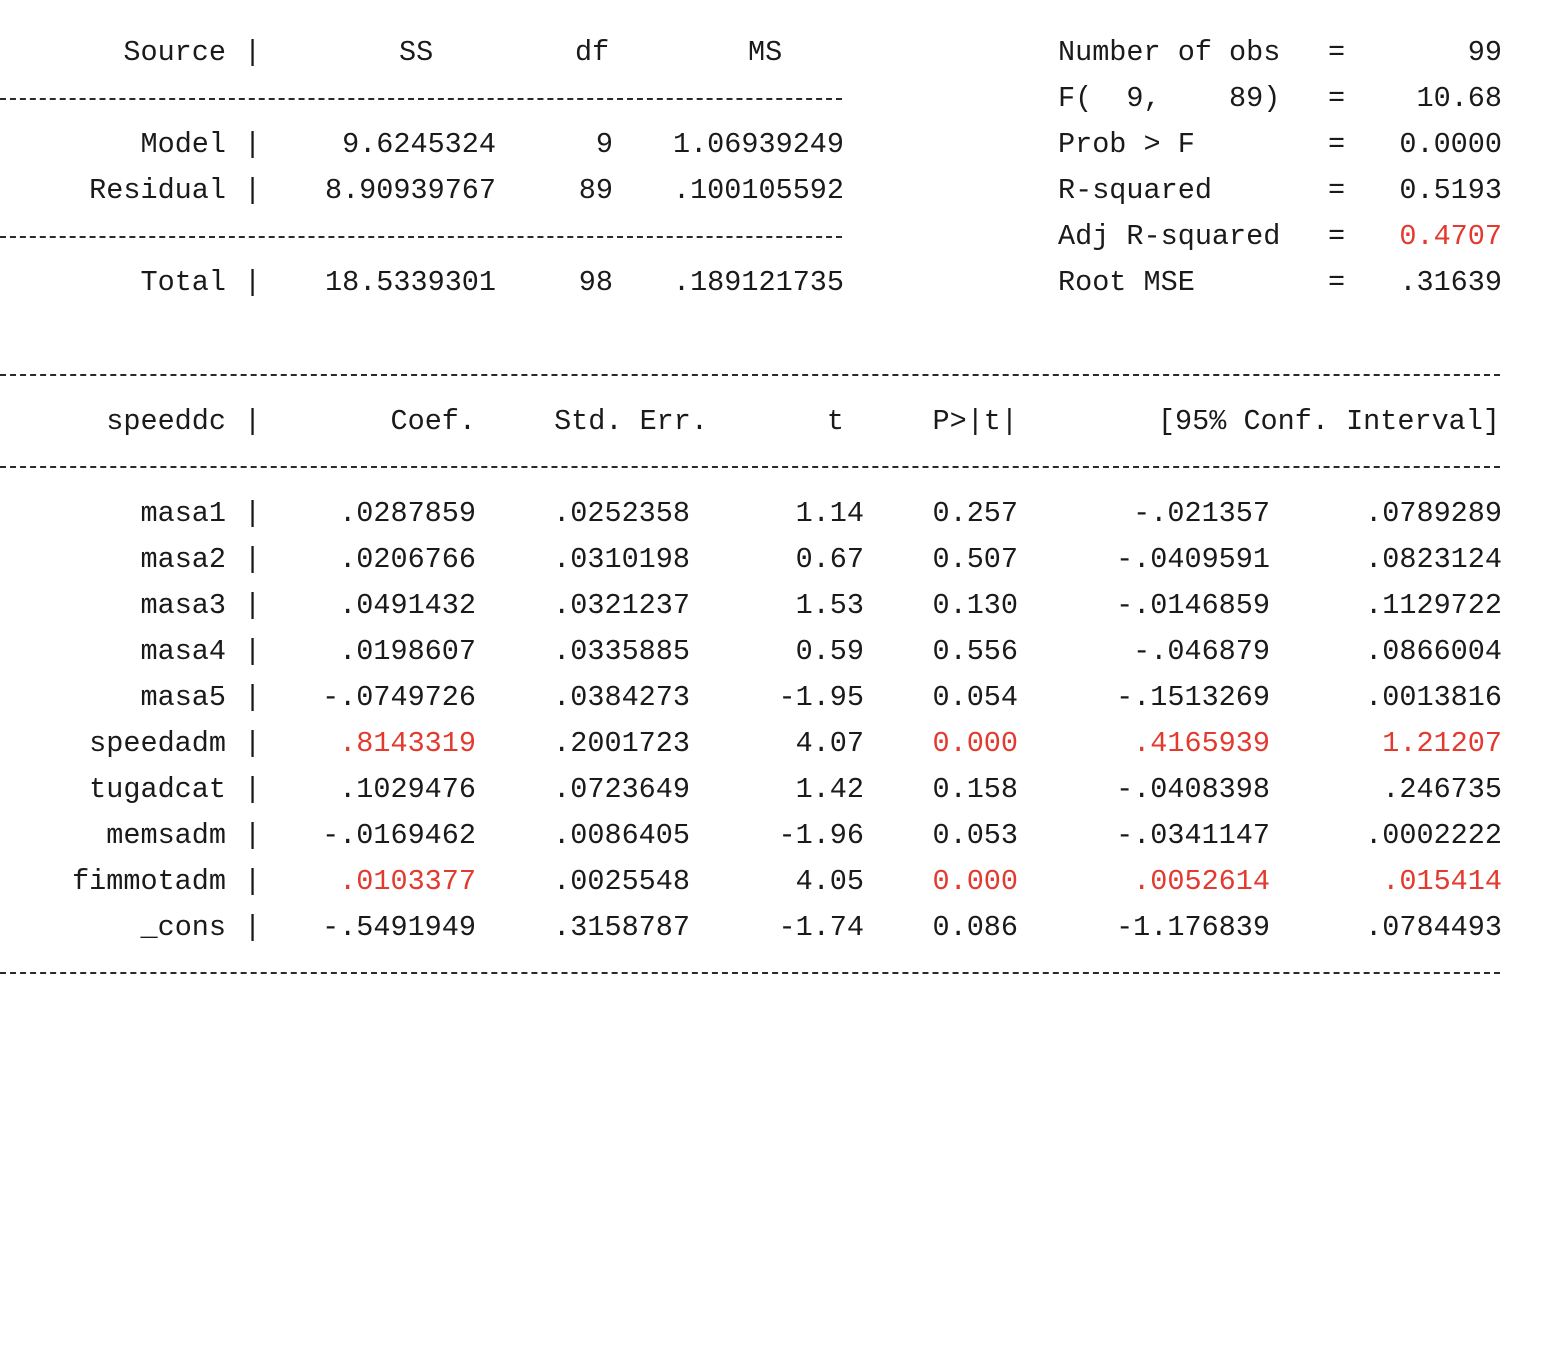  I want to click on coef-t-stat: 4.05, so click(829, 881).